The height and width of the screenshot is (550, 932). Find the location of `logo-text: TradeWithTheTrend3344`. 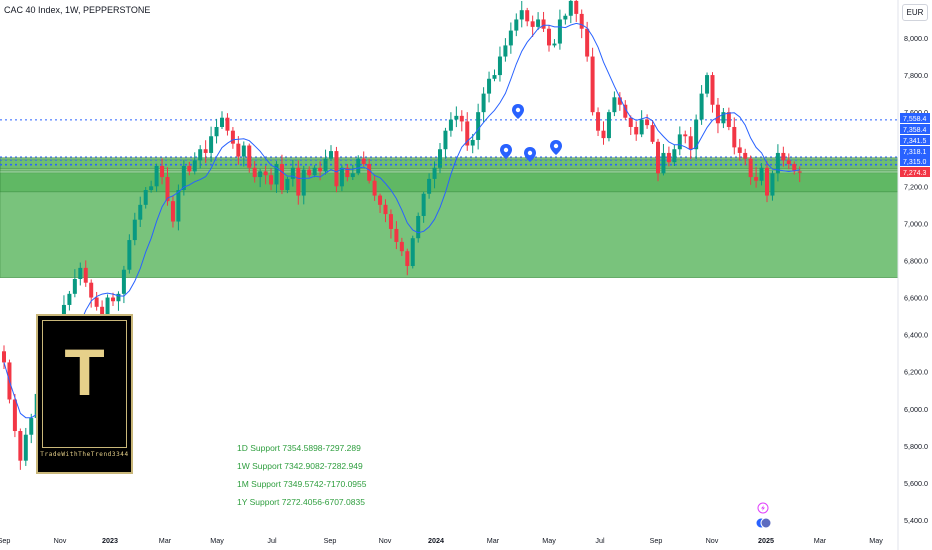

logo-text: TradeWithTheTrend3344 is located at coordinates (84, 454).